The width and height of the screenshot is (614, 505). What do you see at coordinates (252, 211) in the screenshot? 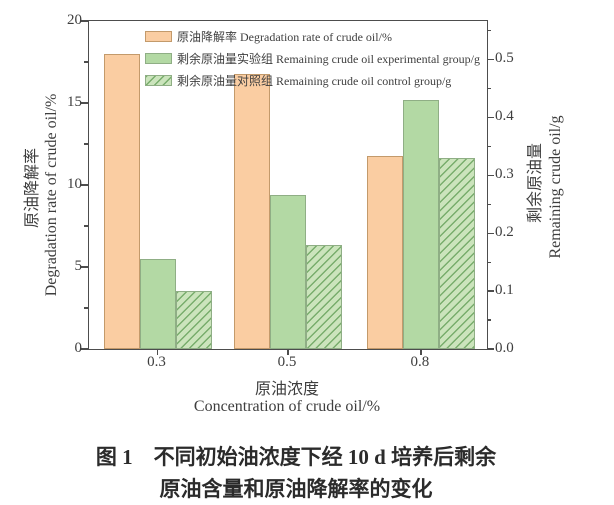
I see `bar-orange-solid-0.5` at bounding box center [252, 211].